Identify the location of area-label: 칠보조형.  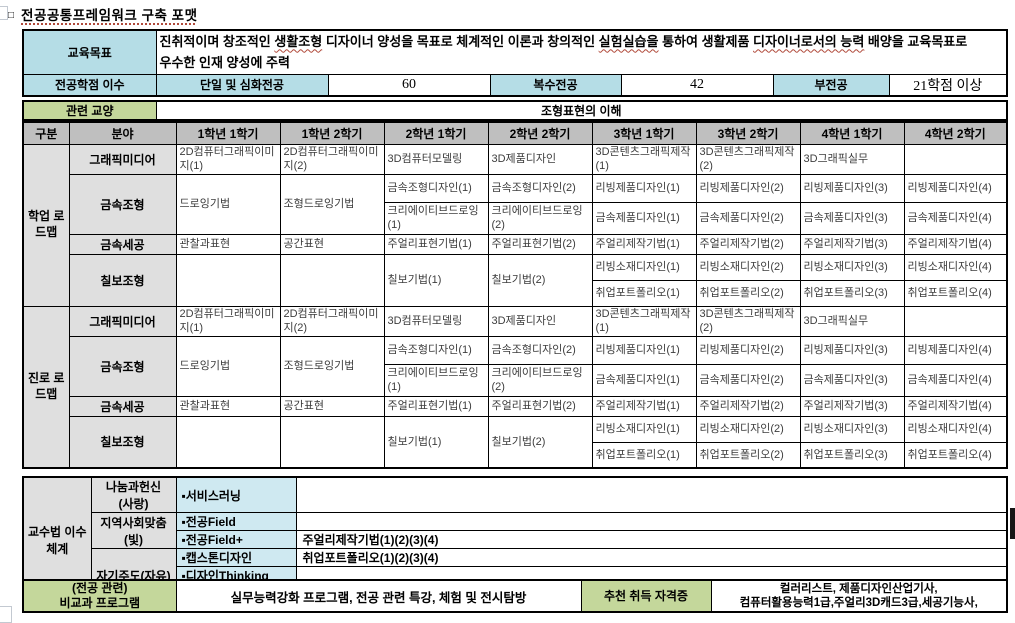
(122, 442).